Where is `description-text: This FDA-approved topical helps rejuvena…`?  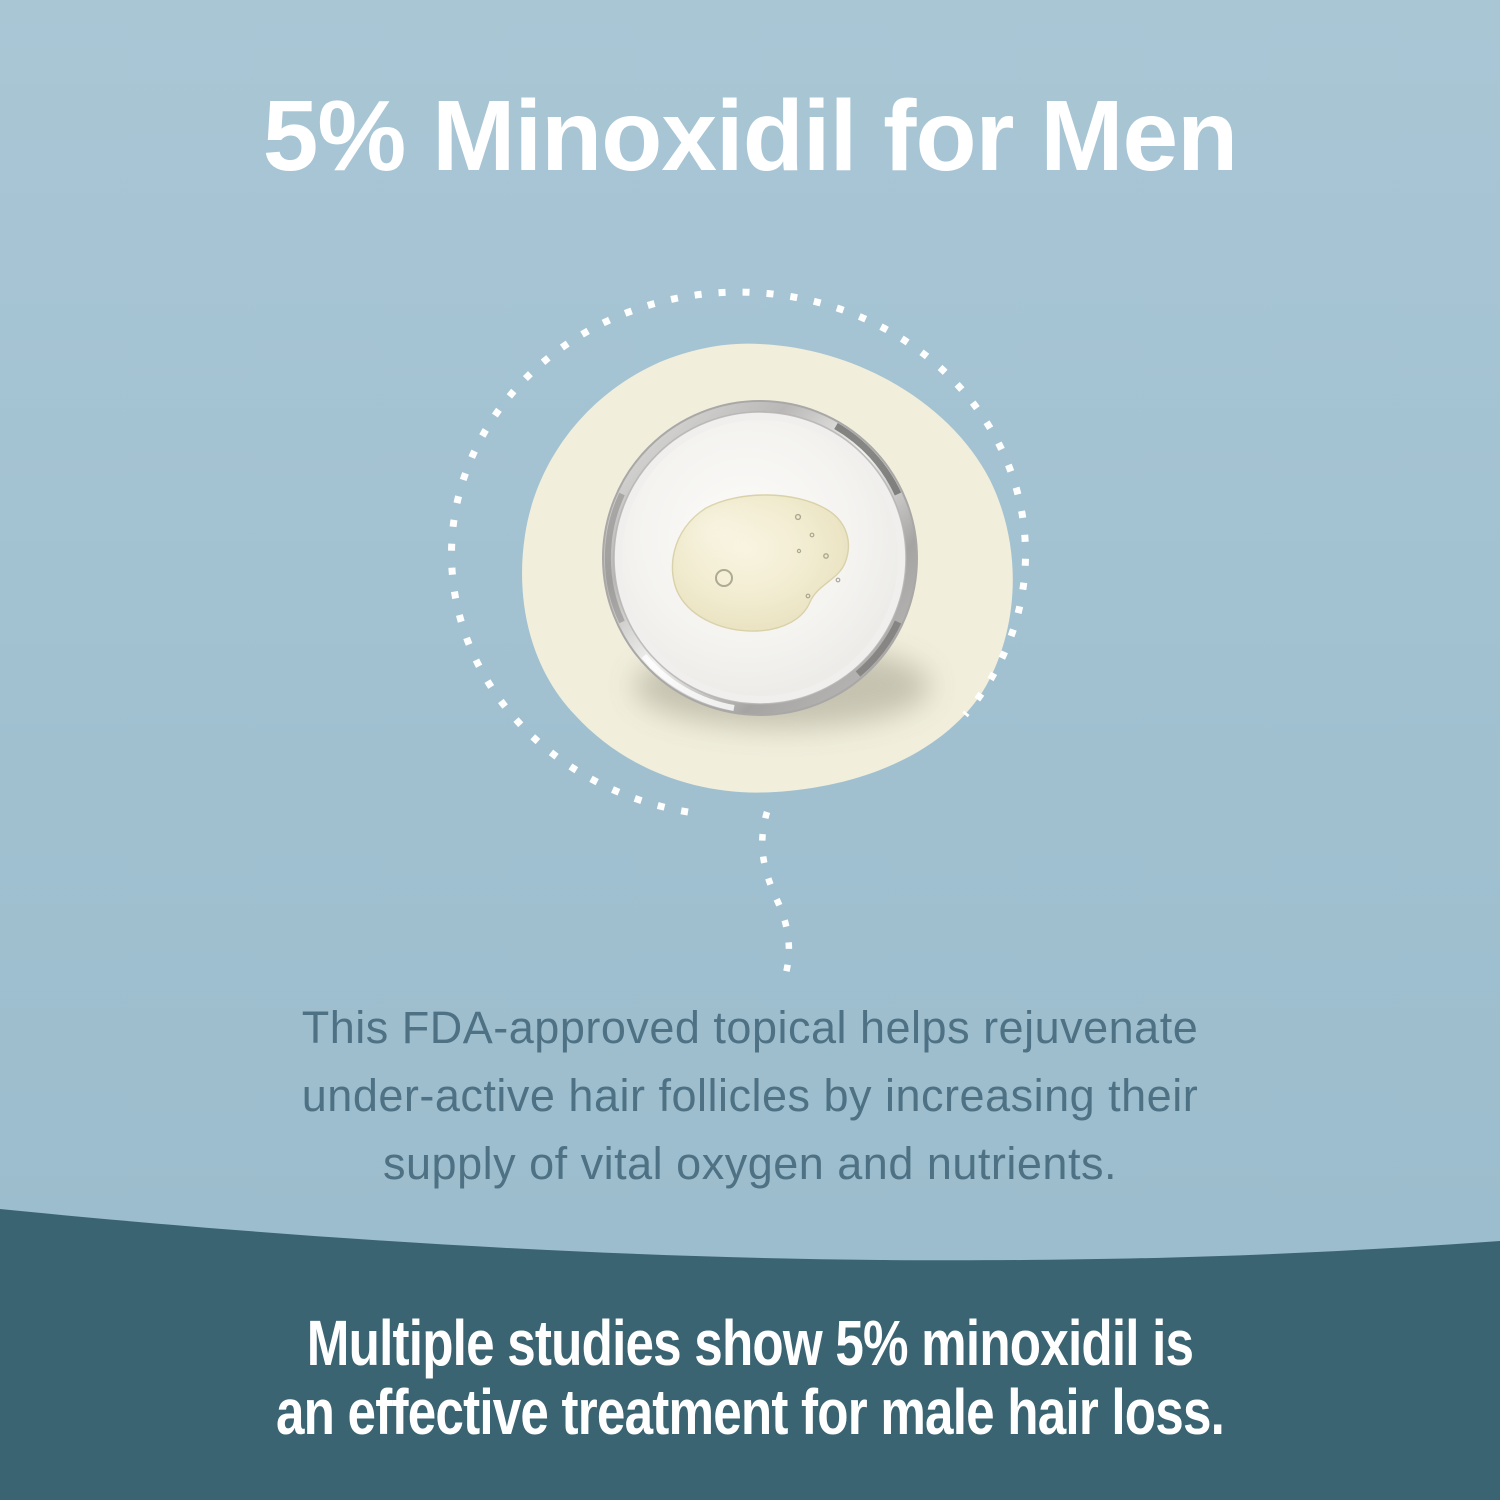
description-text: This FDA-approved topical helps rejuvena… is located at coordinates (750, 1095).